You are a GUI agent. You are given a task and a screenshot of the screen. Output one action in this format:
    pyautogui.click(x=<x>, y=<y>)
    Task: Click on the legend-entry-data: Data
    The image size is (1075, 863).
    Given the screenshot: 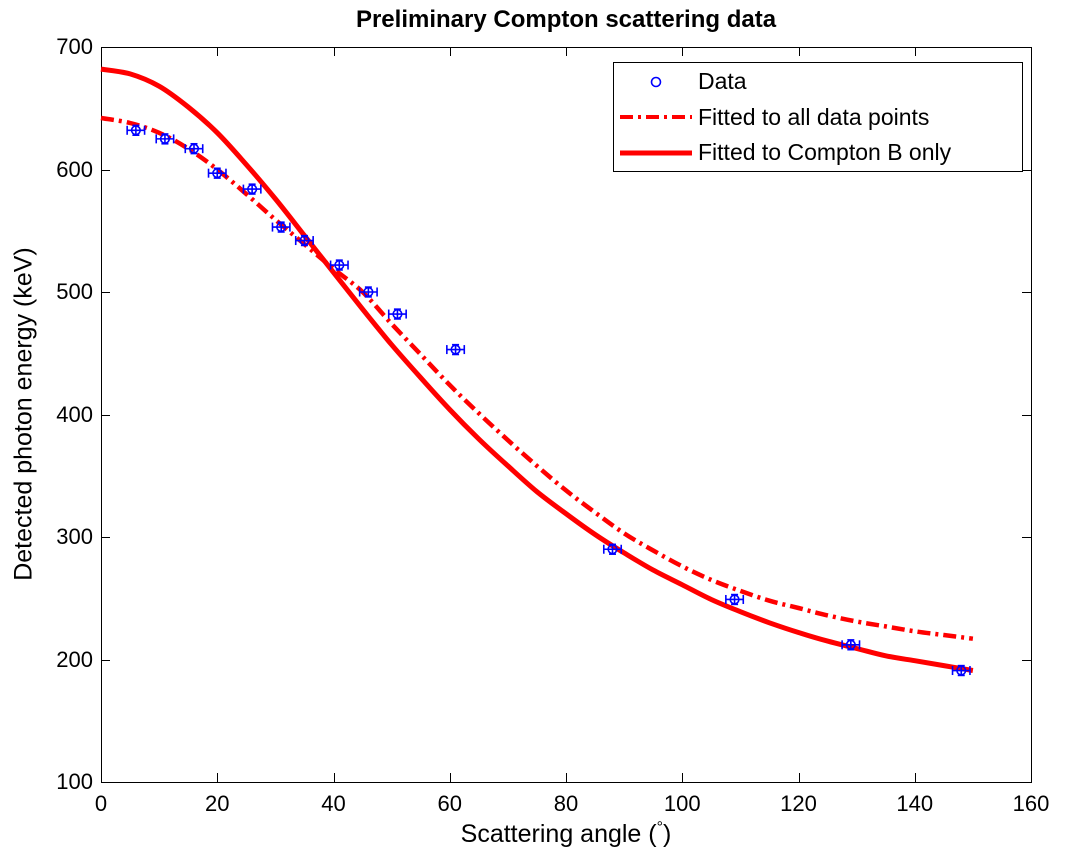 What is the action you would take?
    pyautogui.click(x=818, y=82)
    